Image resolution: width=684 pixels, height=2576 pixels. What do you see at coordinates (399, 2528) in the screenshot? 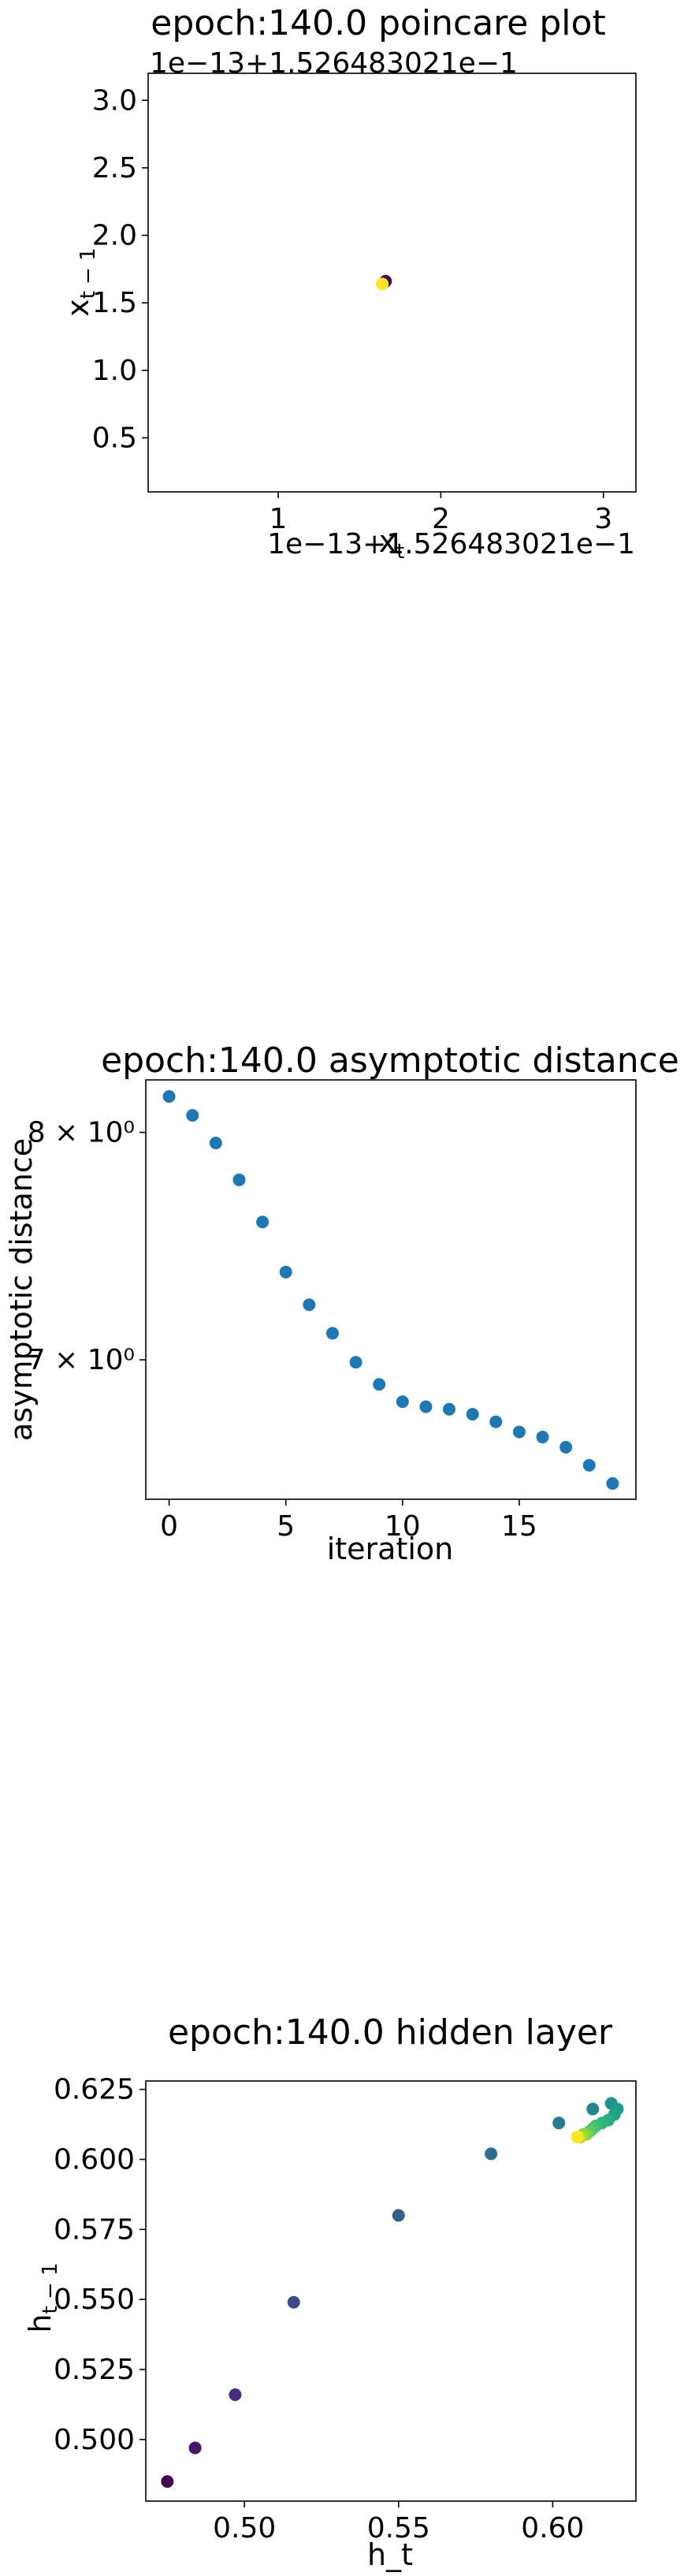
I see `hidden-layer-x-tick-label: 0.55` at bounding box center [399, 2528].